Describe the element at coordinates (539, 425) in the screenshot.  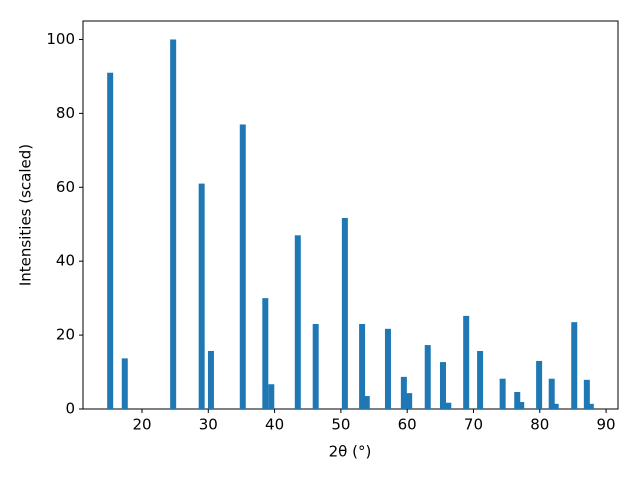
I see `x-tick-label: 80` at that location.